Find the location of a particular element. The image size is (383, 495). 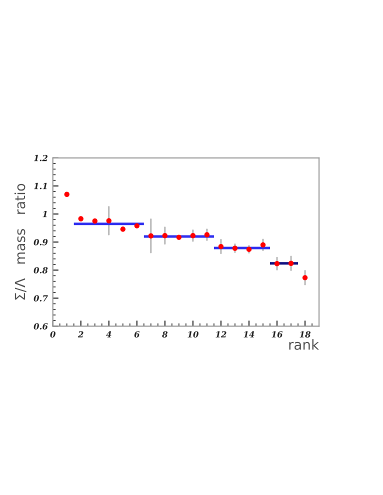

y-axis-title: Σ/Λ mass ratio is located at coordinates (20, 242).